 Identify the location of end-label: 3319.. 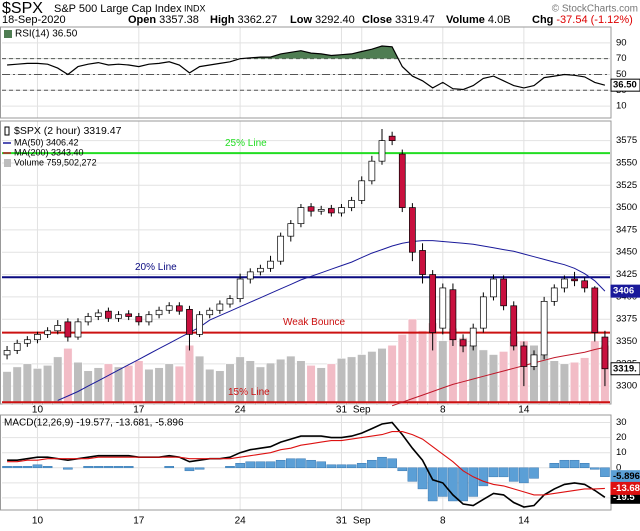
(625, 368).